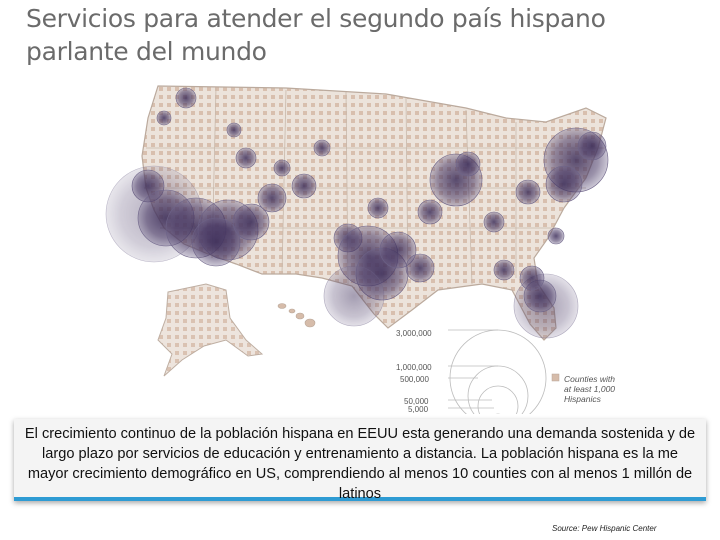  What do you see at coordinates (418, 409) in the screenshot?
I see `legend-size-5k: 5,000` at bounding box center [418, 409].